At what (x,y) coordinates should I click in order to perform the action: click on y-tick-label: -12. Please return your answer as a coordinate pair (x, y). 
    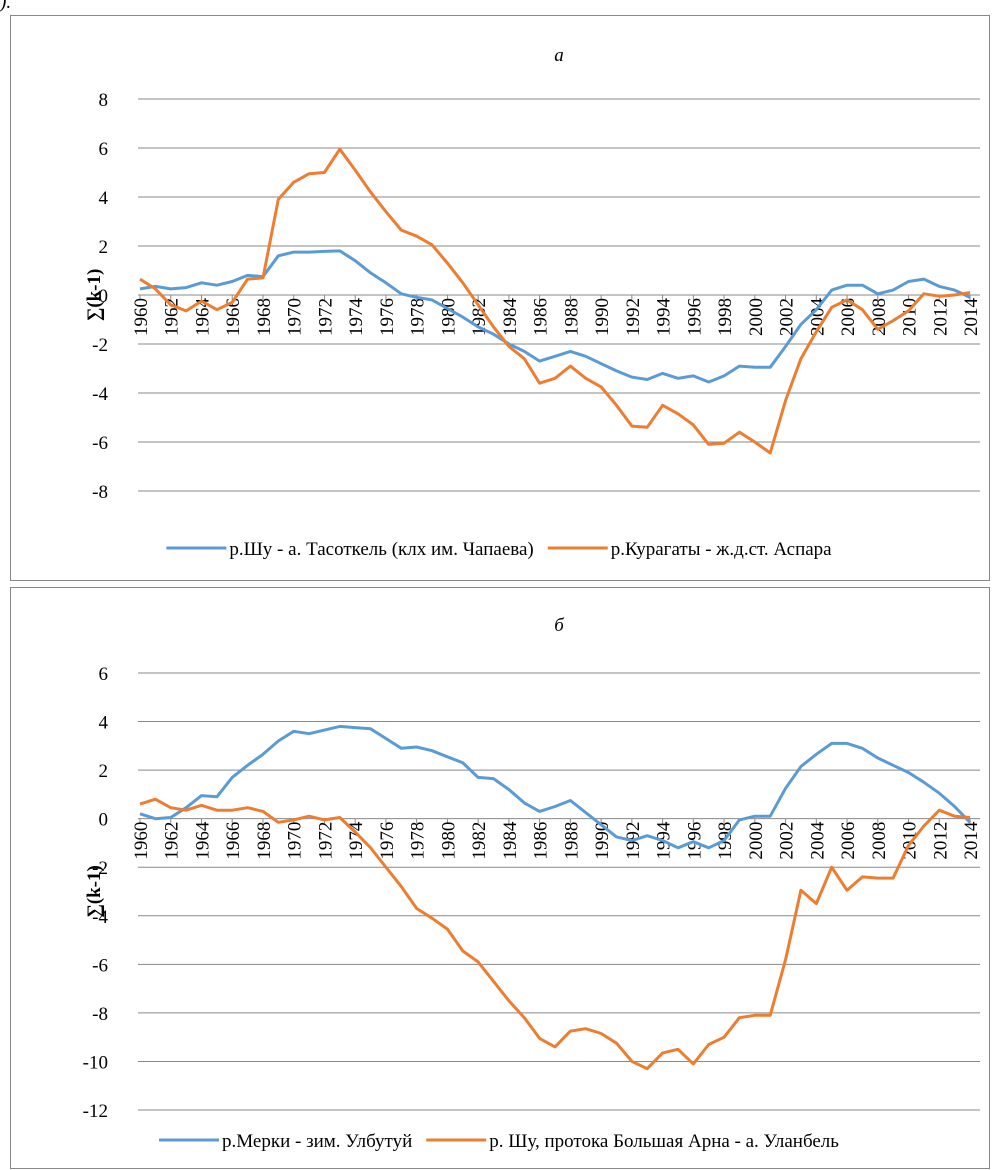
    Looking at the image, I should click on (95, 1111).